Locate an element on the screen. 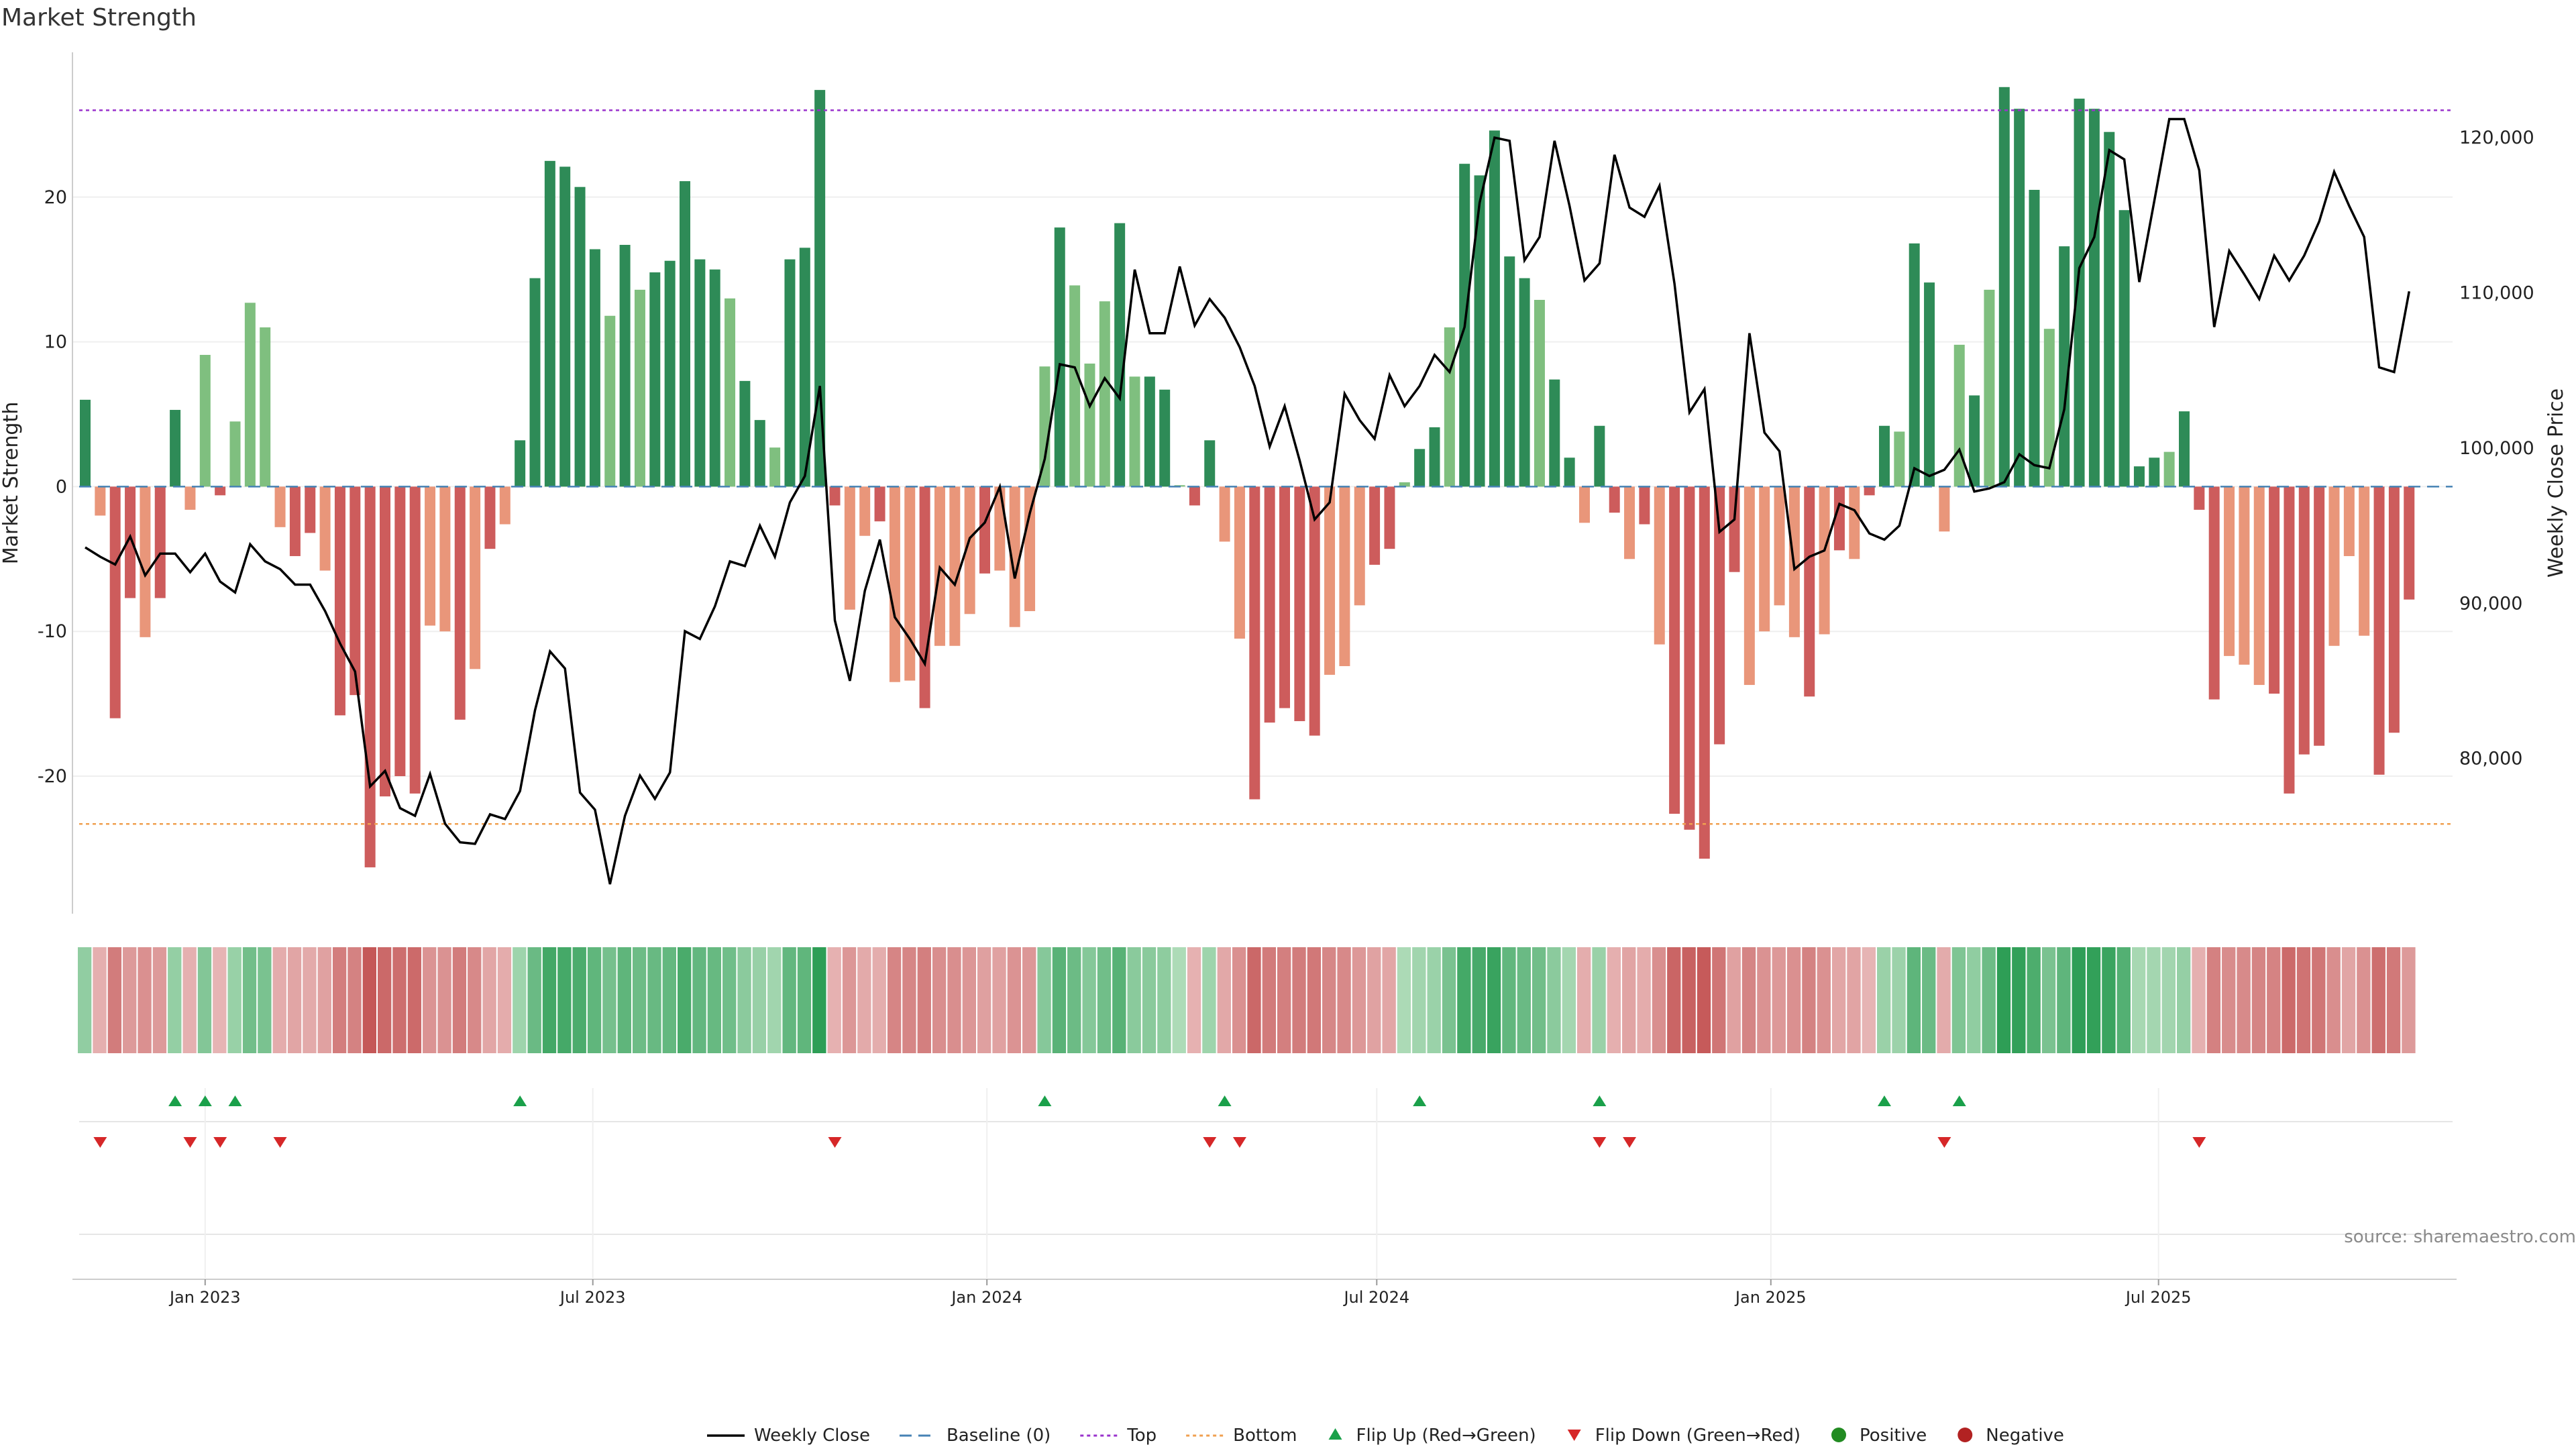 This screenshot has height=1449, width=2576. x-tick-label: Jan 2024 is located at coordinates (986, 1297).